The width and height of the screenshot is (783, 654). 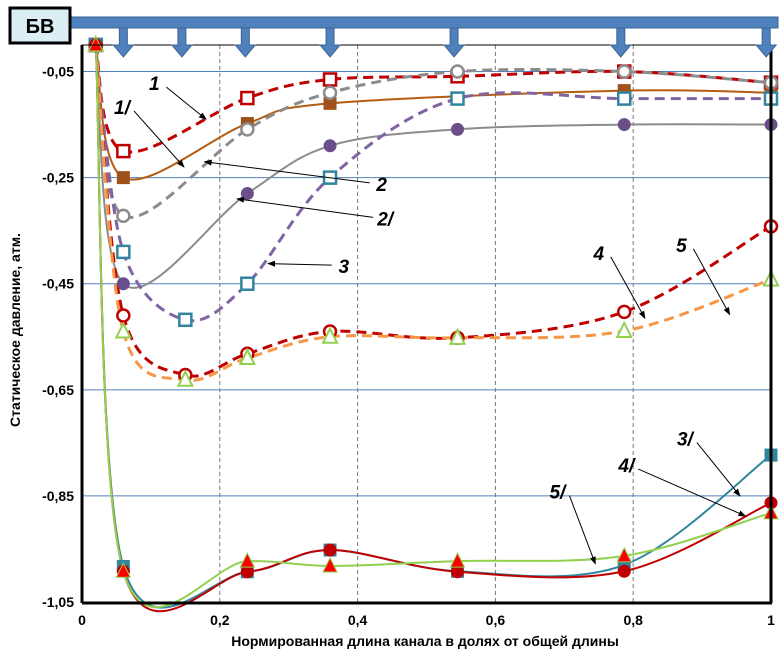 I want to click on series-1-line, so click(x=433, y=99).